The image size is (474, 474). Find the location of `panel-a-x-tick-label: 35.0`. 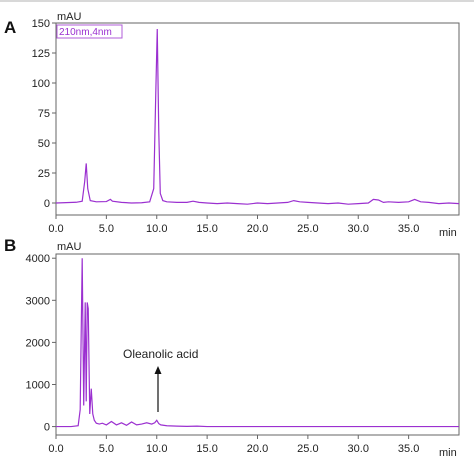

panel-a-x-tick-label: 35.0 is located at coordinates (408, 229).